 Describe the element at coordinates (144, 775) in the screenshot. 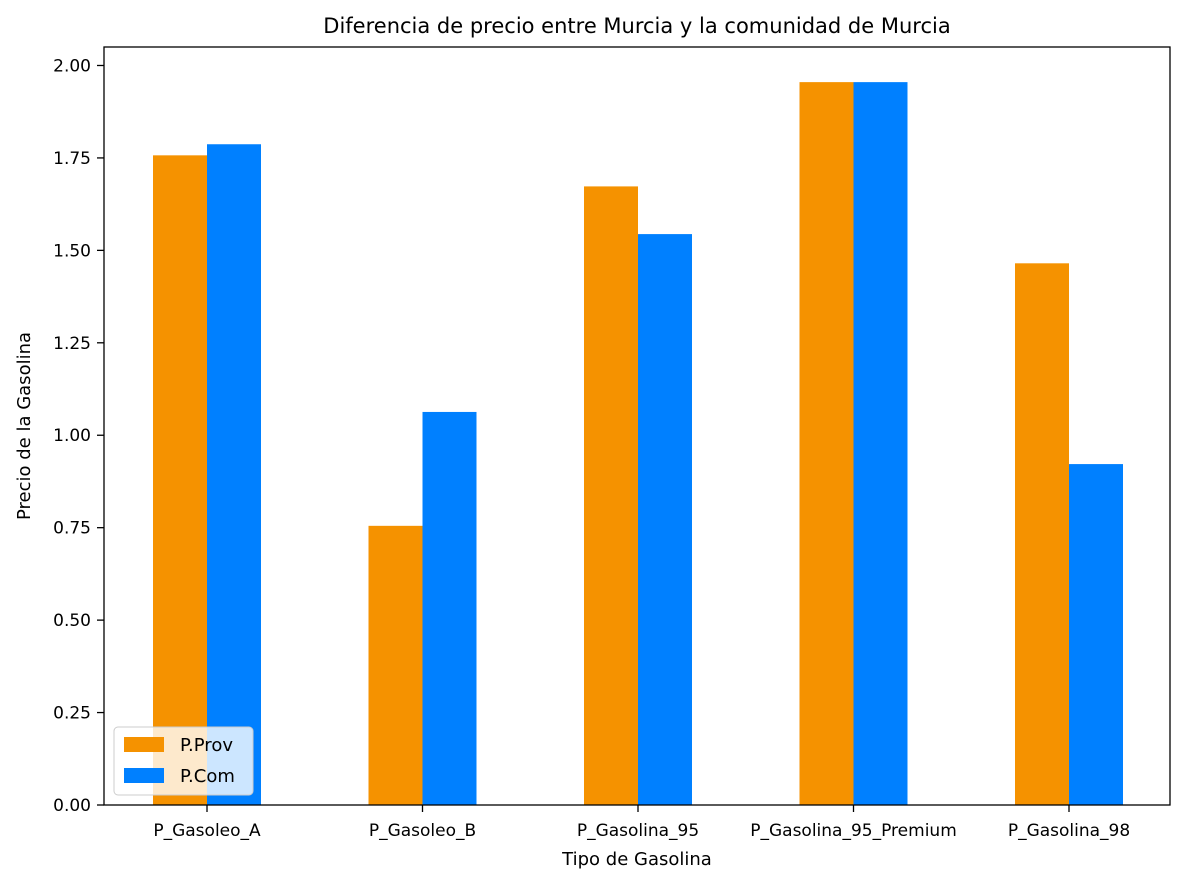

I see `legend-swatch-p-com` at that location.